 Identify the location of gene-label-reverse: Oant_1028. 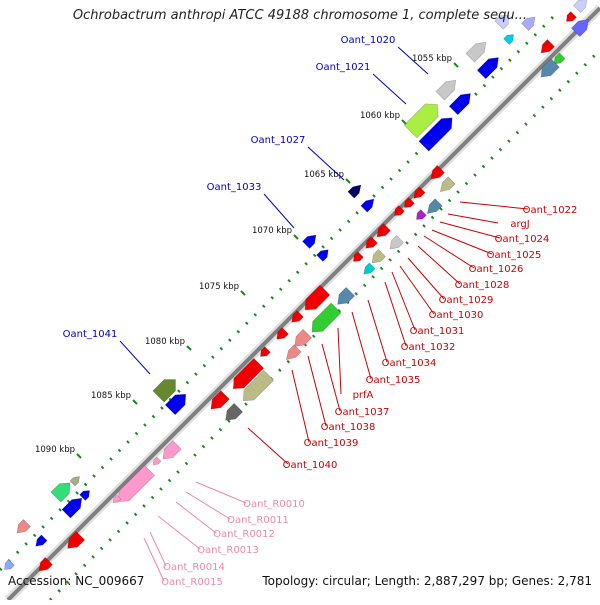
(482, 285).